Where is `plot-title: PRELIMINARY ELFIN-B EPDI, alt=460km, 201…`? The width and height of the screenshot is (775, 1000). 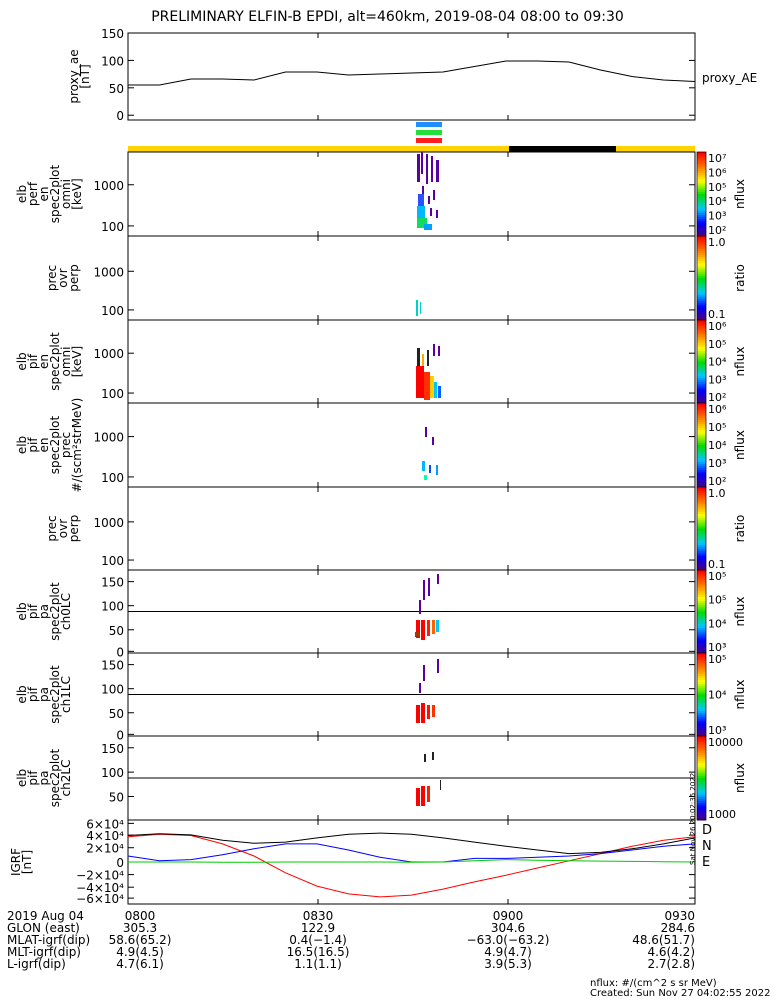
plot-title: PRELIMINARY ELFIN-B EPDI, alt=460km, 201… is located at coordinates (387, 17).